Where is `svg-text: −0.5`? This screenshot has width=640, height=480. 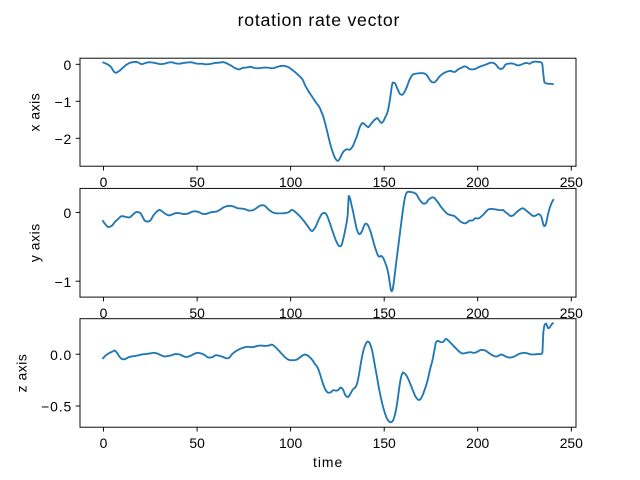 svg-text: −0.5 is located at coordinates (56, 407).